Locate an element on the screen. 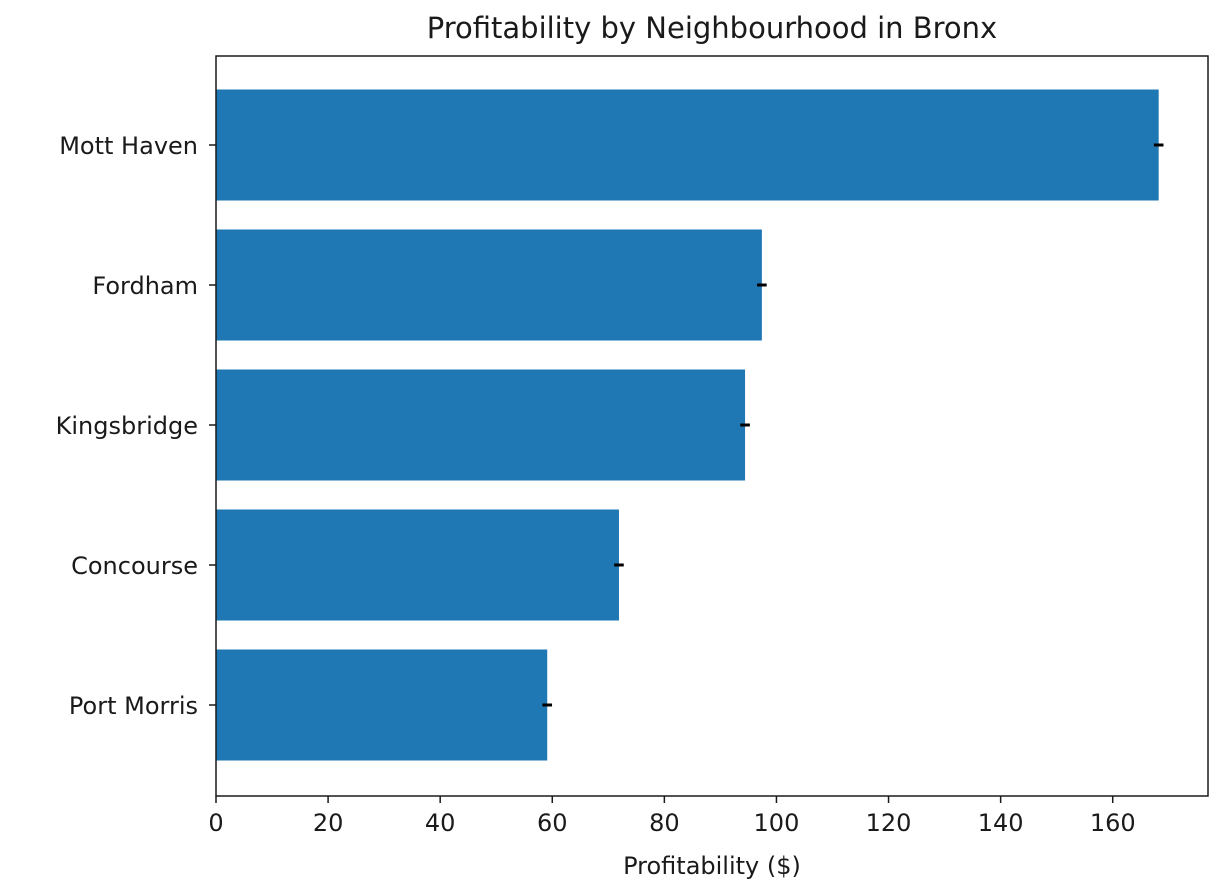  x-tick-label: 80 is located at coordinates (664, 823).